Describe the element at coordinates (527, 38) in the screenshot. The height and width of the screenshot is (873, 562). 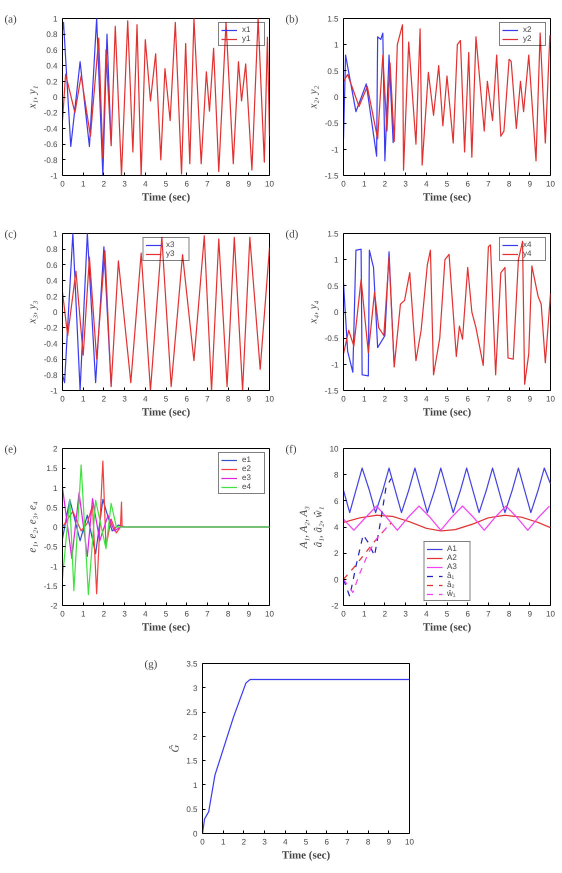
I see `legend-label: y2` at that location.